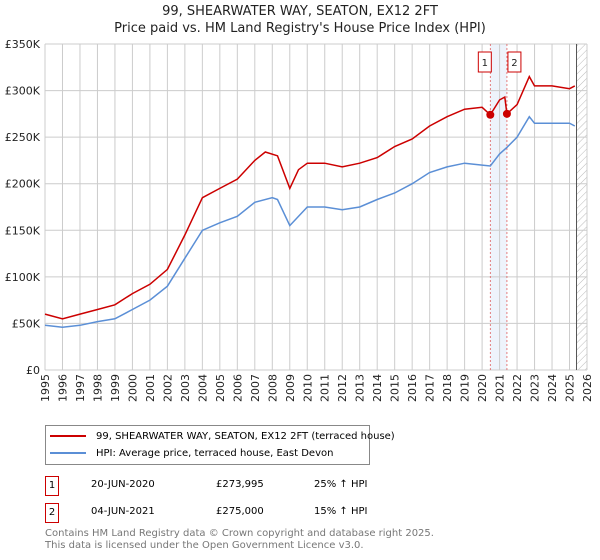 This screenshot has width=600, height=560. Describe the element at coordinates (23, 137) in the screenshot. I see `y-tick-label: £250K` at that location.